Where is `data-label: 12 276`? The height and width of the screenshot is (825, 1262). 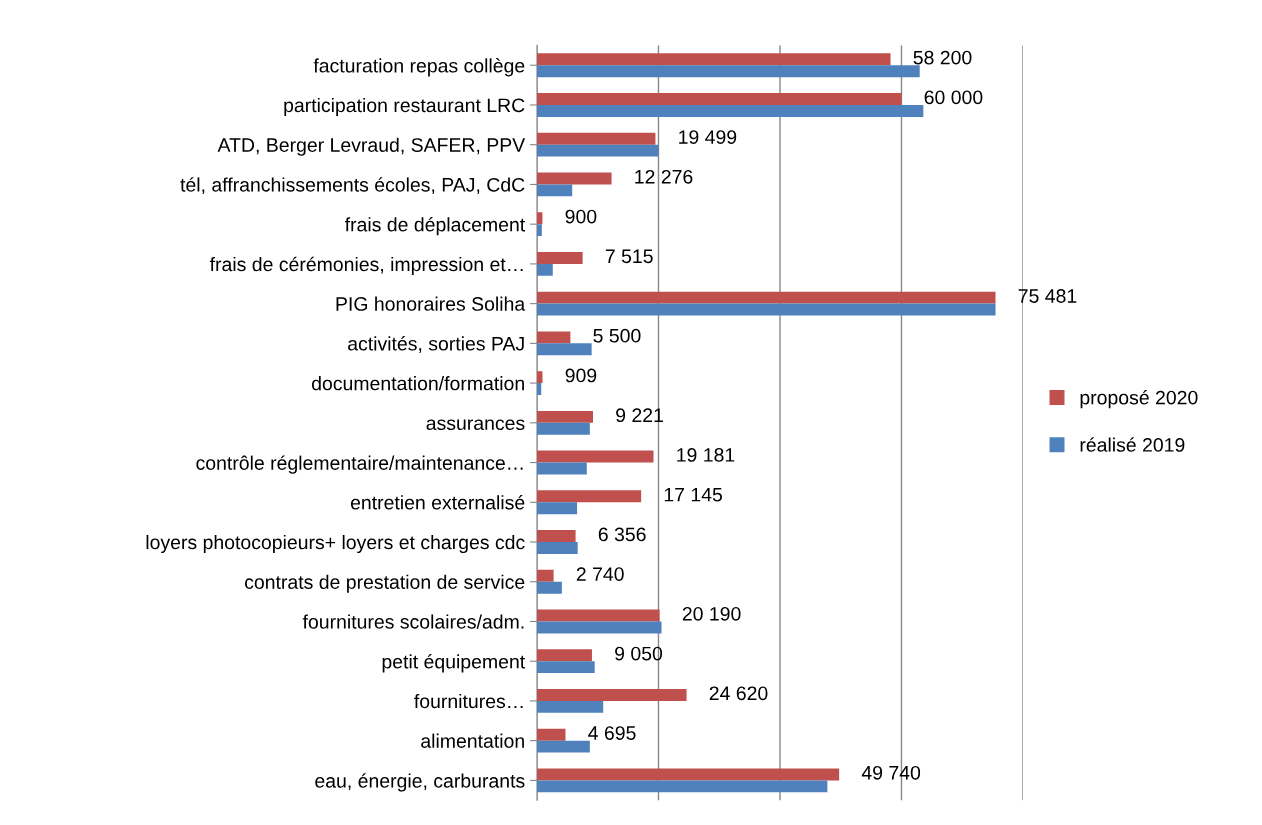
data-label: 12 276 is located at coordinates (664, 176).